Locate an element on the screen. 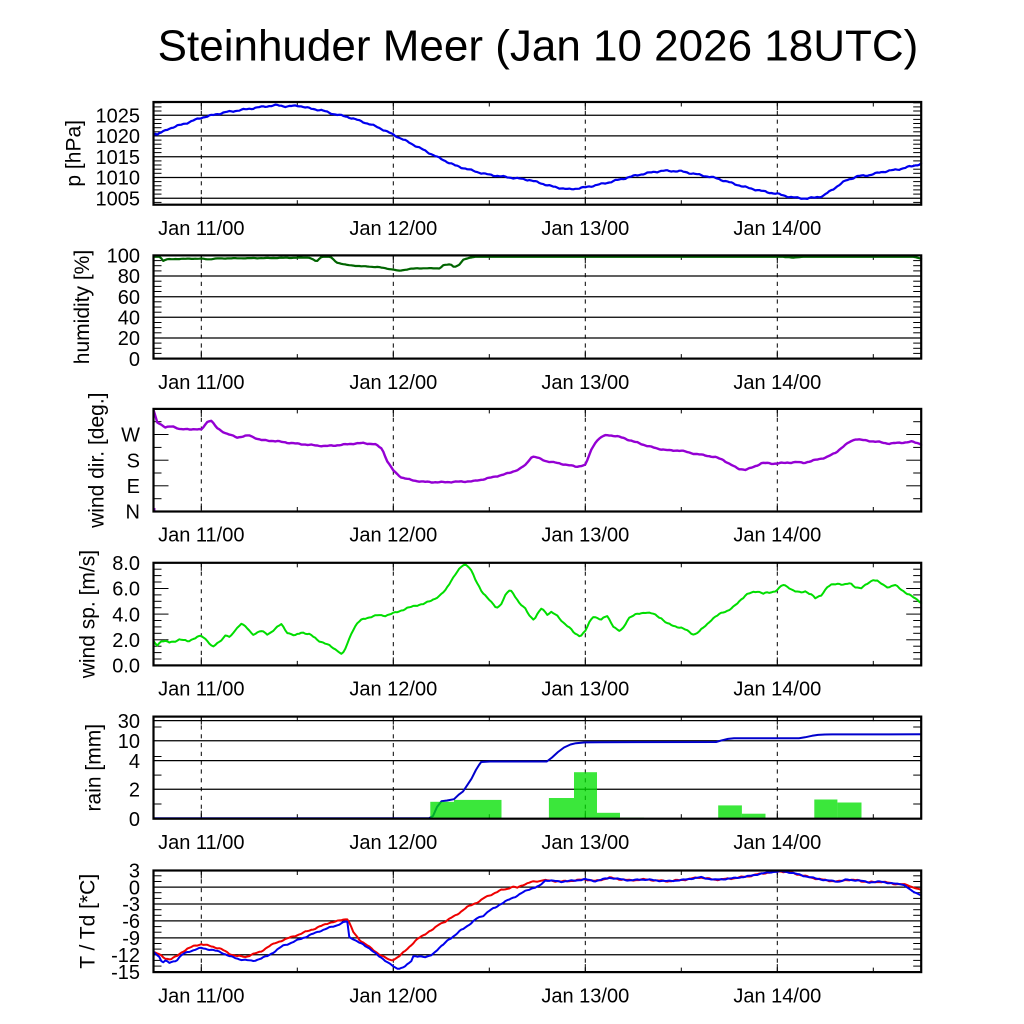  svg-text: 60 is located at coordinates (129, 298).